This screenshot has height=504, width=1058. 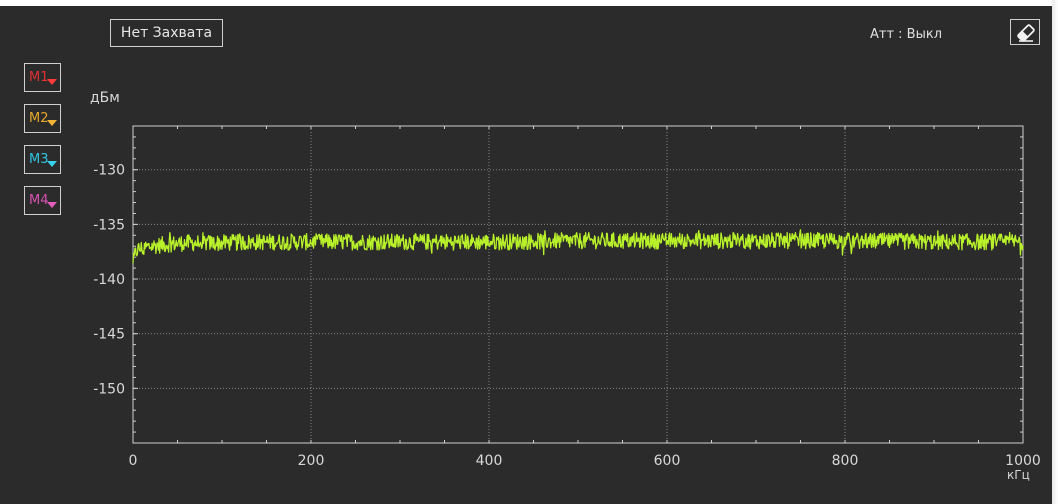 I want to click on x-tick-label: 200, so click(x=311, y=461).